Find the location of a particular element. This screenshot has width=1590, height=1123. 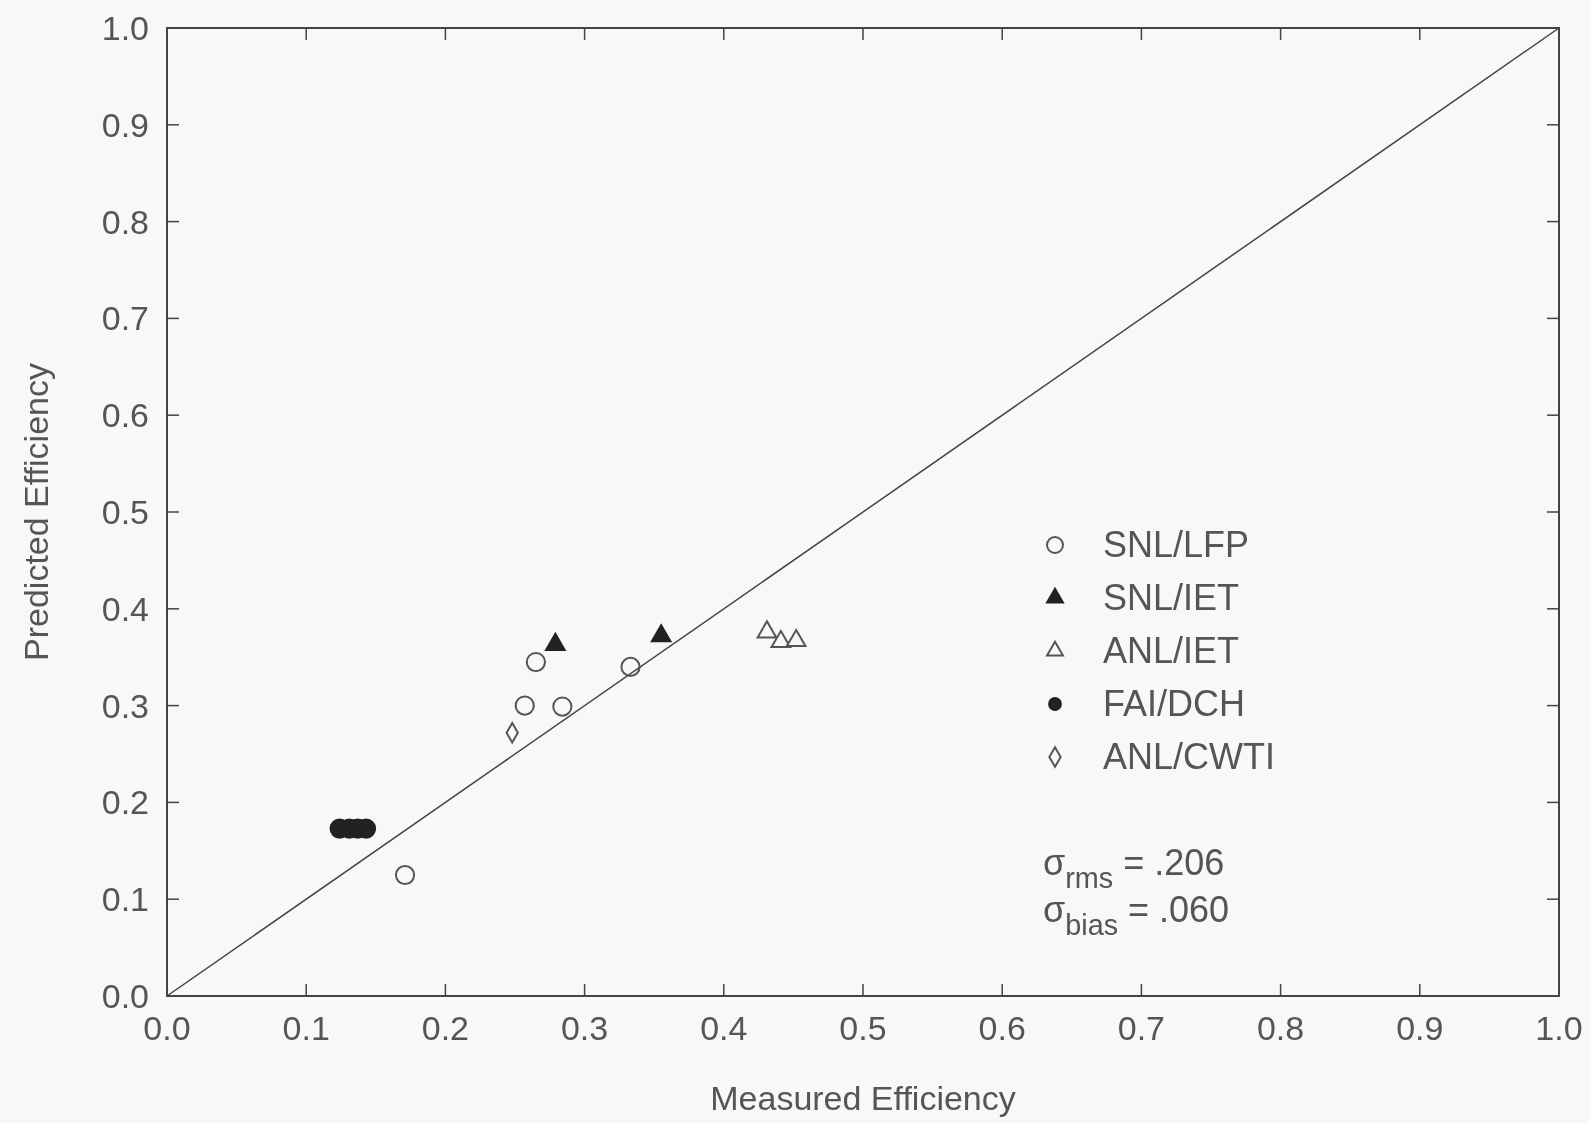

legend-label: SNL/LFP is located at coordinates (1176, 544).